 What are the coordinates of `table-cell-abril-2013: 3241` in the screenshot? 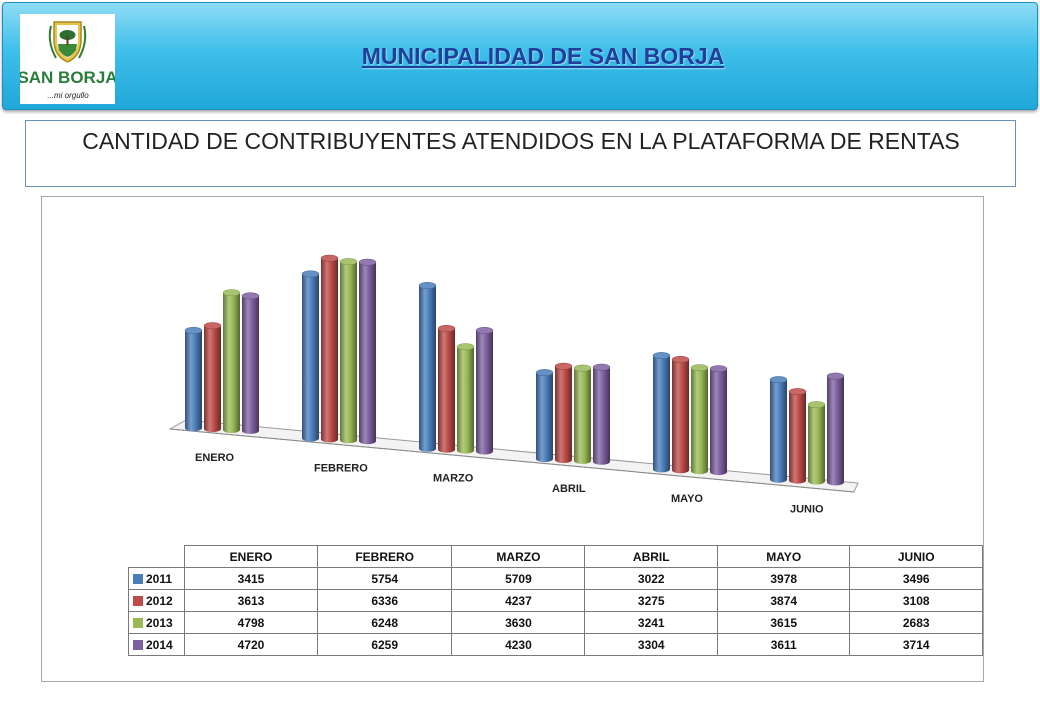 It's located at (651, 622).